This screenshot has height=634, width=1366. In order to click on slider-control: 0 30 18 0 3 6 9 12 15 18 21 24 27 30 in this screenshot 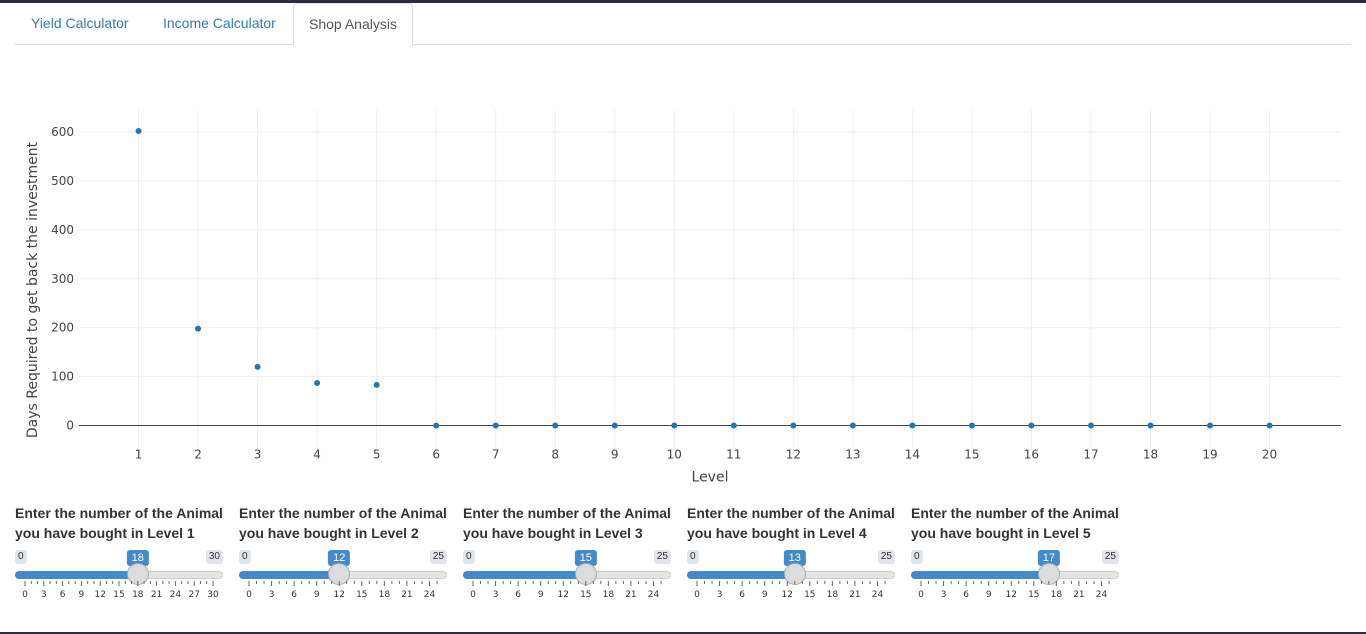, I will do `click(119, 578)`.